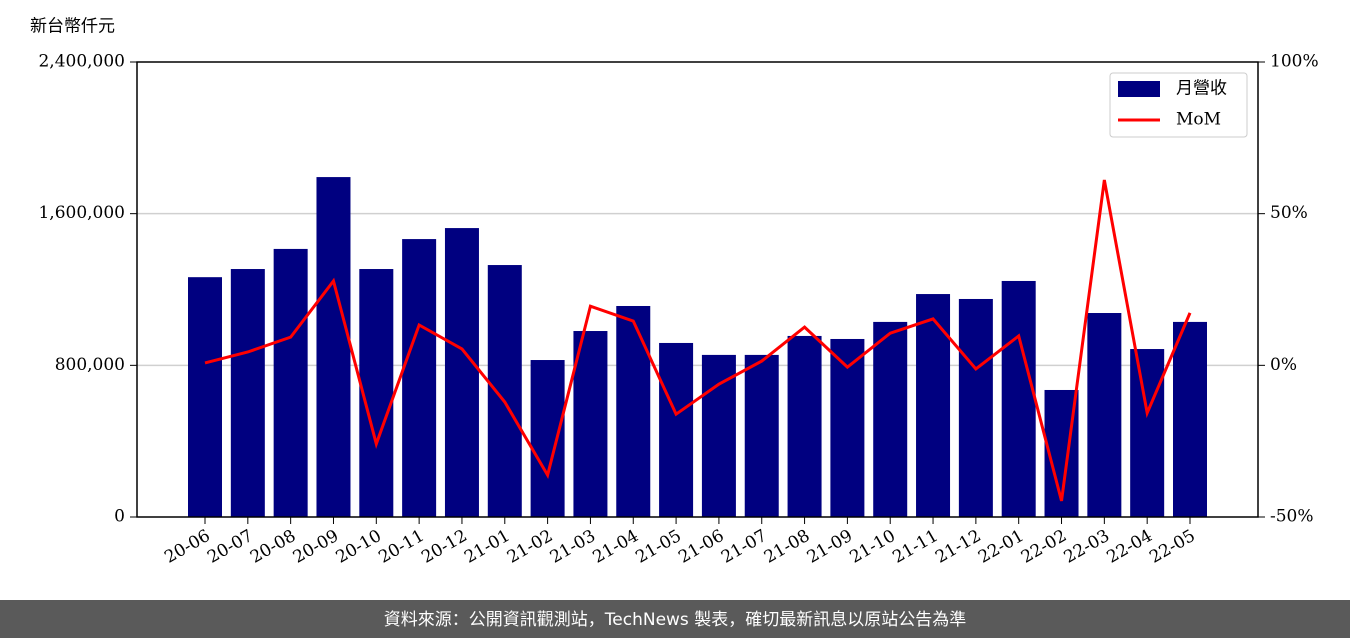  Describe the element at coordinates (1289, 213) in the screenshot. I see `y2-tick-label: 50%` at that location.